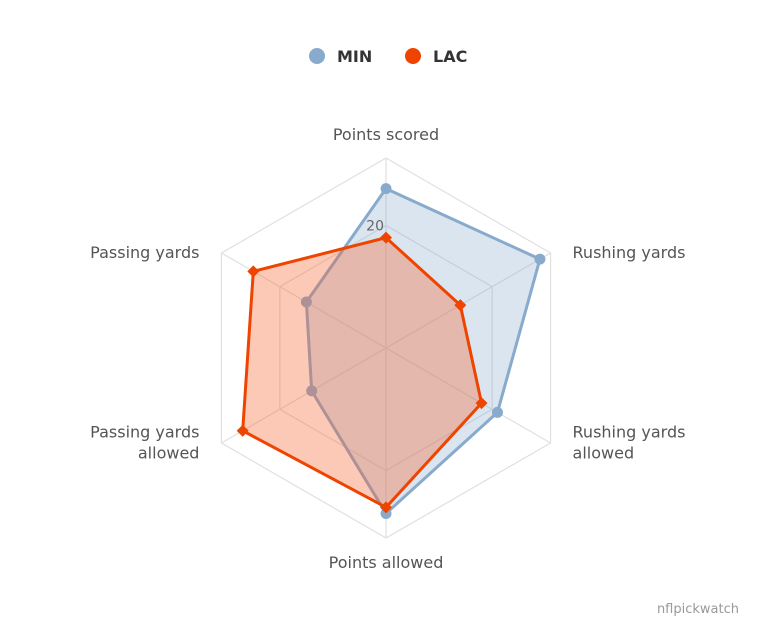 The image size is (770, 640). Describe the element at coordinates (629, 443) in the screenshot. I see `axis-label: Rushing yards allowed` at that location.